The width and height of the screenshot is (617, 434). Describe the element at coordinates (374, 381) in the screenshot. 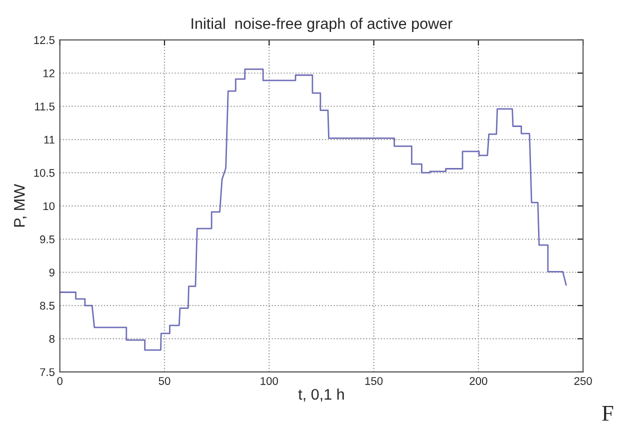

I see `x-tick-label: 150` at that location.